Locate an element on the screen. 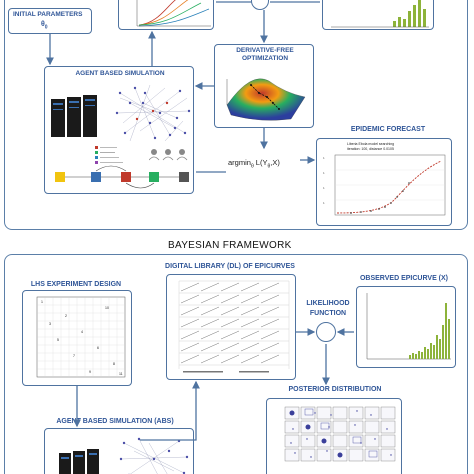  posterior-title: POSTERIOR DISTRIBUTION is located at coordinates (335, 389).